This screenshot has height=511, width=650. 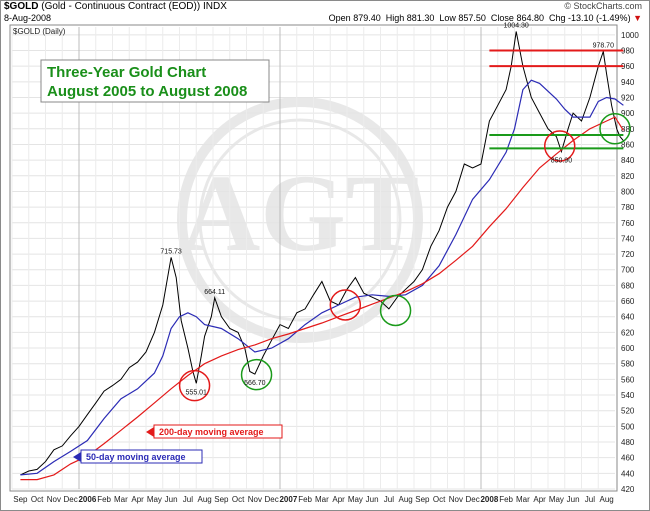 I want to click on low-value: 857.50, so click(x=472, y=18).